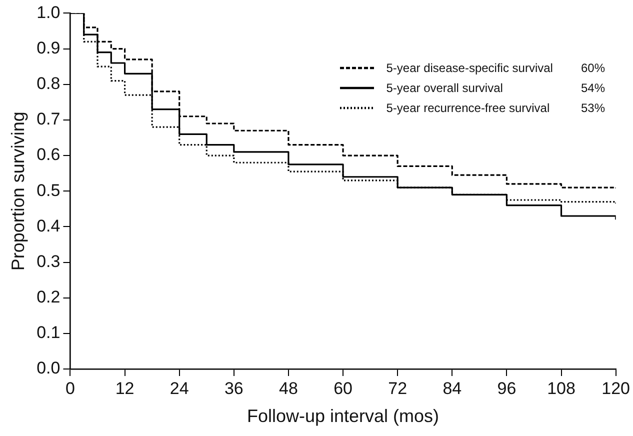 This screenshot has width=633, height=436. What do you see at coordinates (452, 388) in the screenshot?
I see `x-tick-label: 84` at bounding box center [452, 388].